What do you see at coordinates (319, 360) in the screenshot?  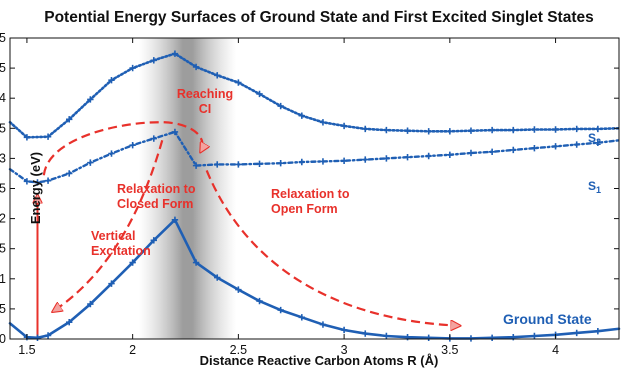 I see `x-axis-label: Distance Reactive Carbon Atoms R (Å)` at bounding box center [319, 360].